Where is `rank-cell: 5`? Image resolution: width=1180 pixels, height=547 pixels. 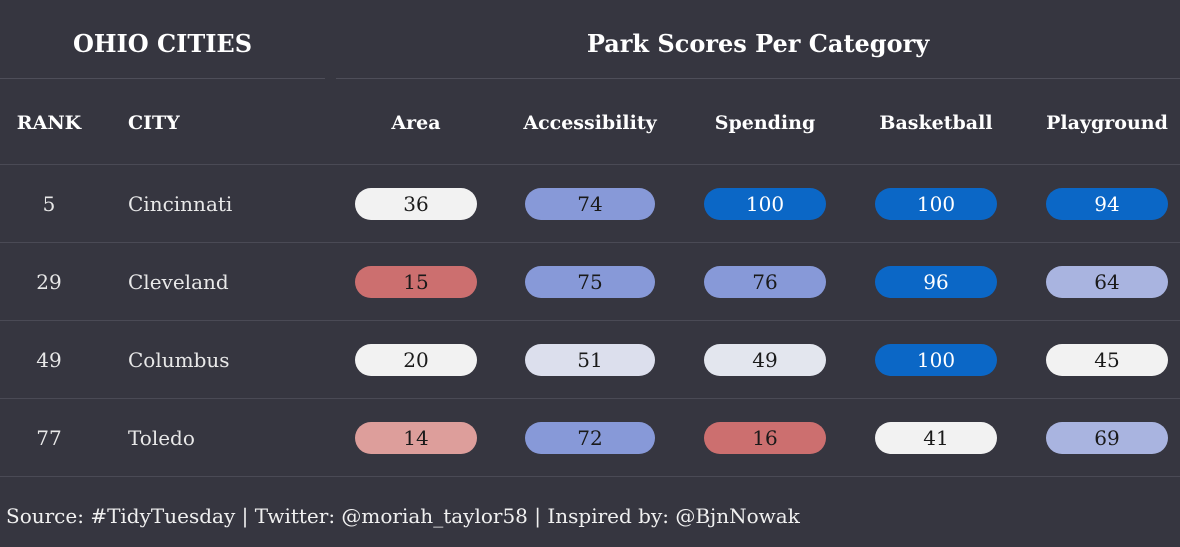
rank-cell: 5 is located at coordinates (49, 204).